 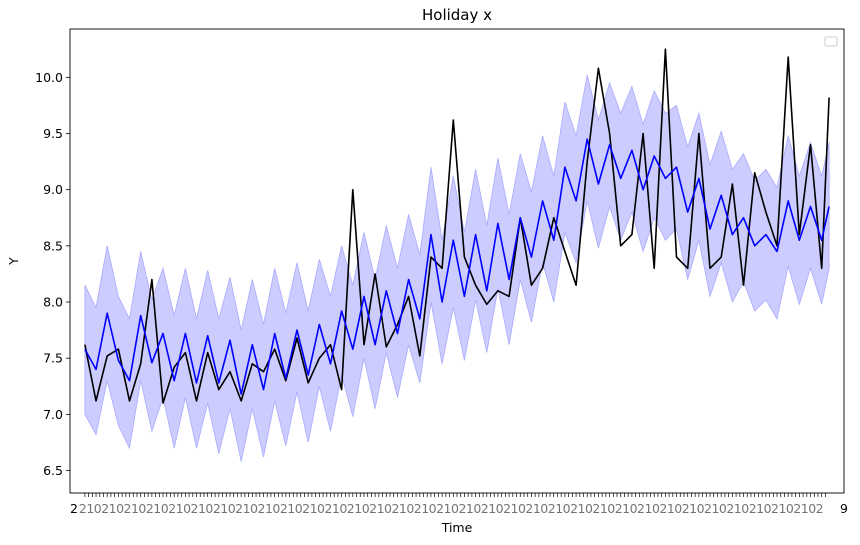 I want to click on y-tick-label: 8.0, so click(x=53, y=302).